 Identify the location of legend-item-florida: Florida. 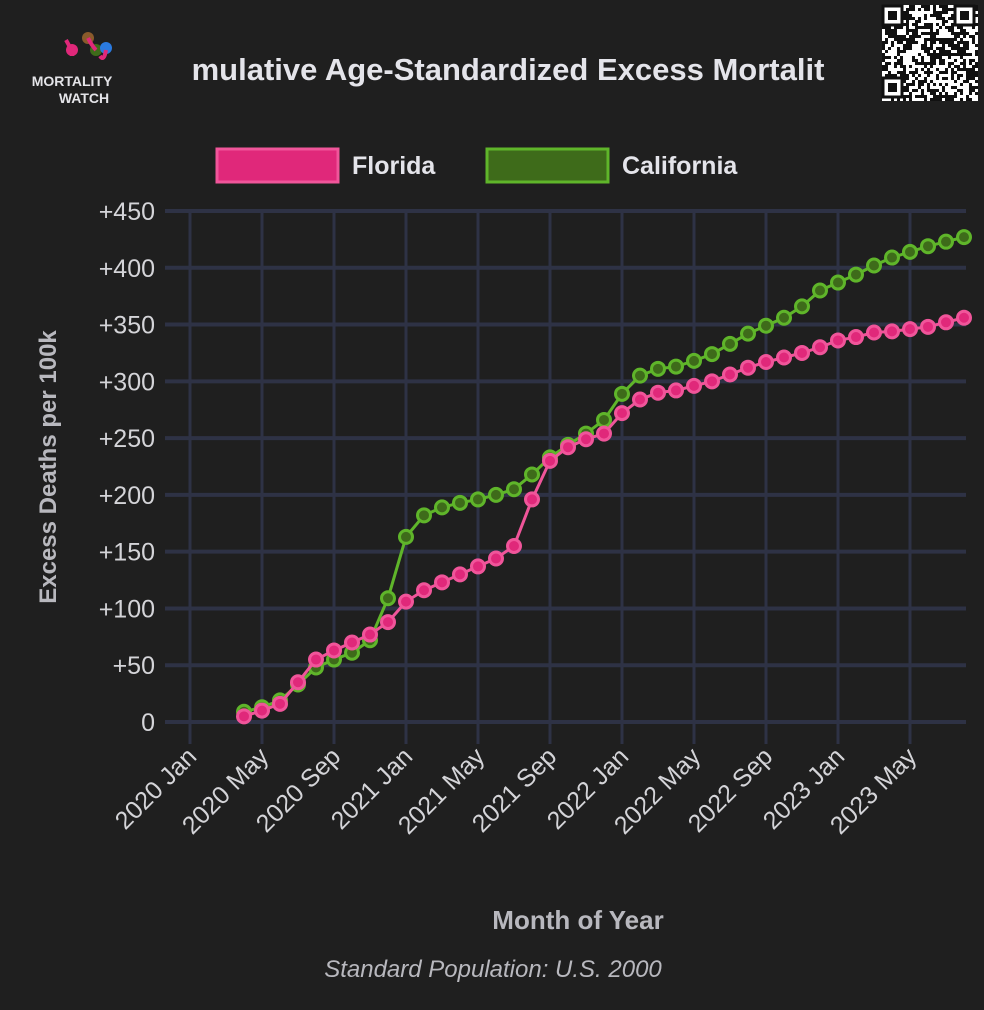
(325, 165).